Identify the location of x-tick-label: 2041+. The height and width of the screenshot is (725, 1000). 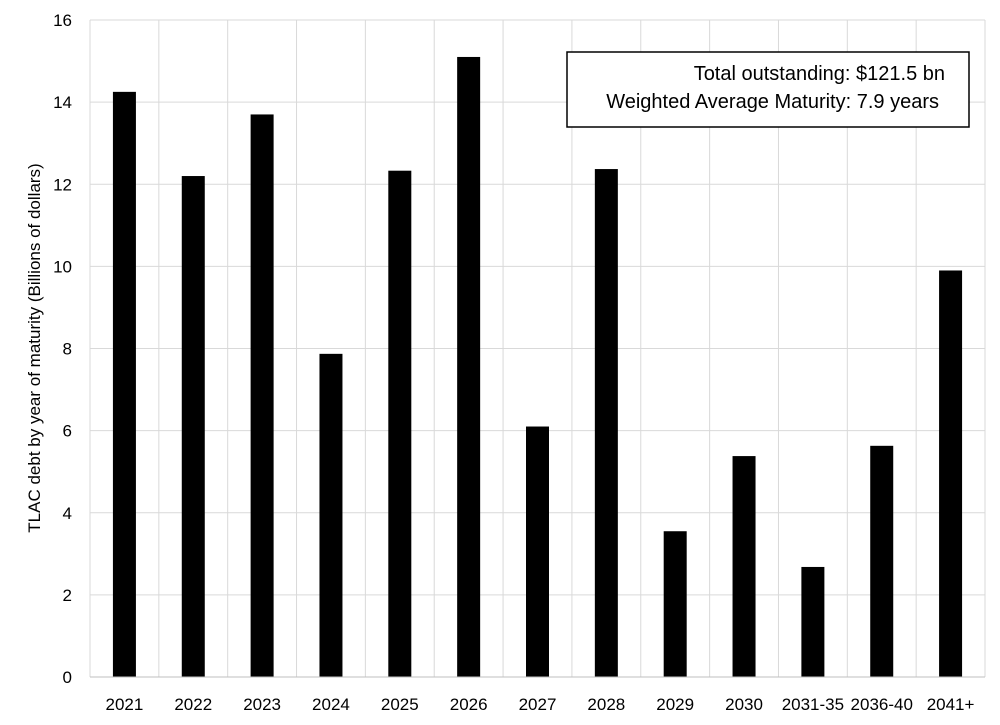
(951, 704).